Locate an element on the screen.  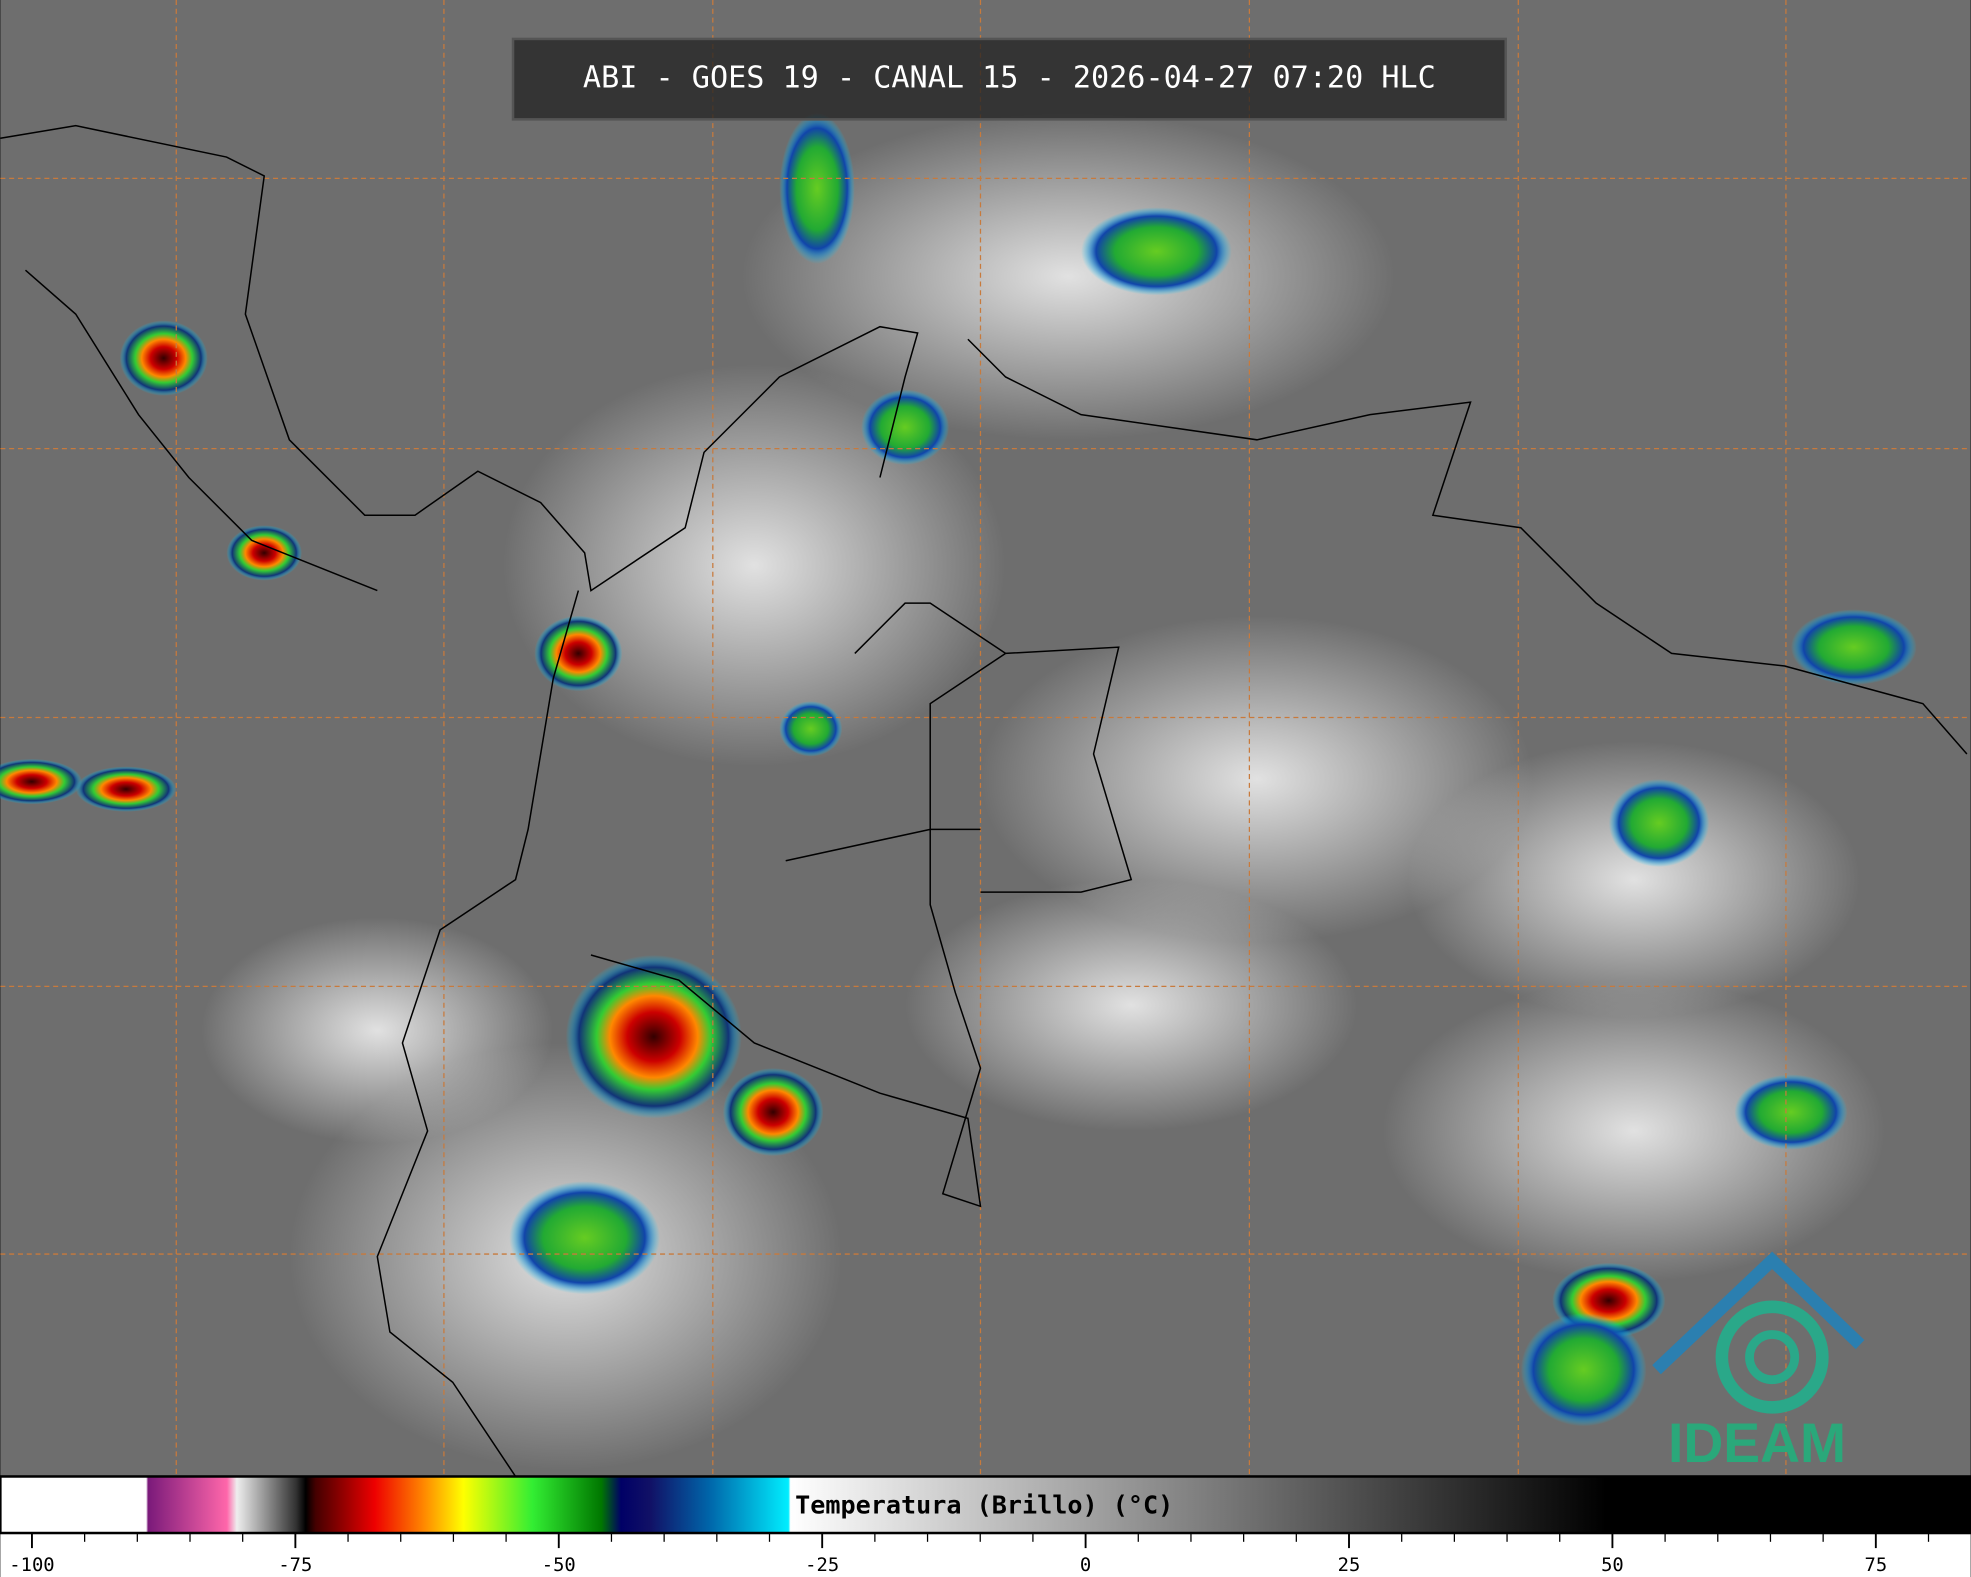
logo: IDEAM is located at coordinates (1758, 1362).